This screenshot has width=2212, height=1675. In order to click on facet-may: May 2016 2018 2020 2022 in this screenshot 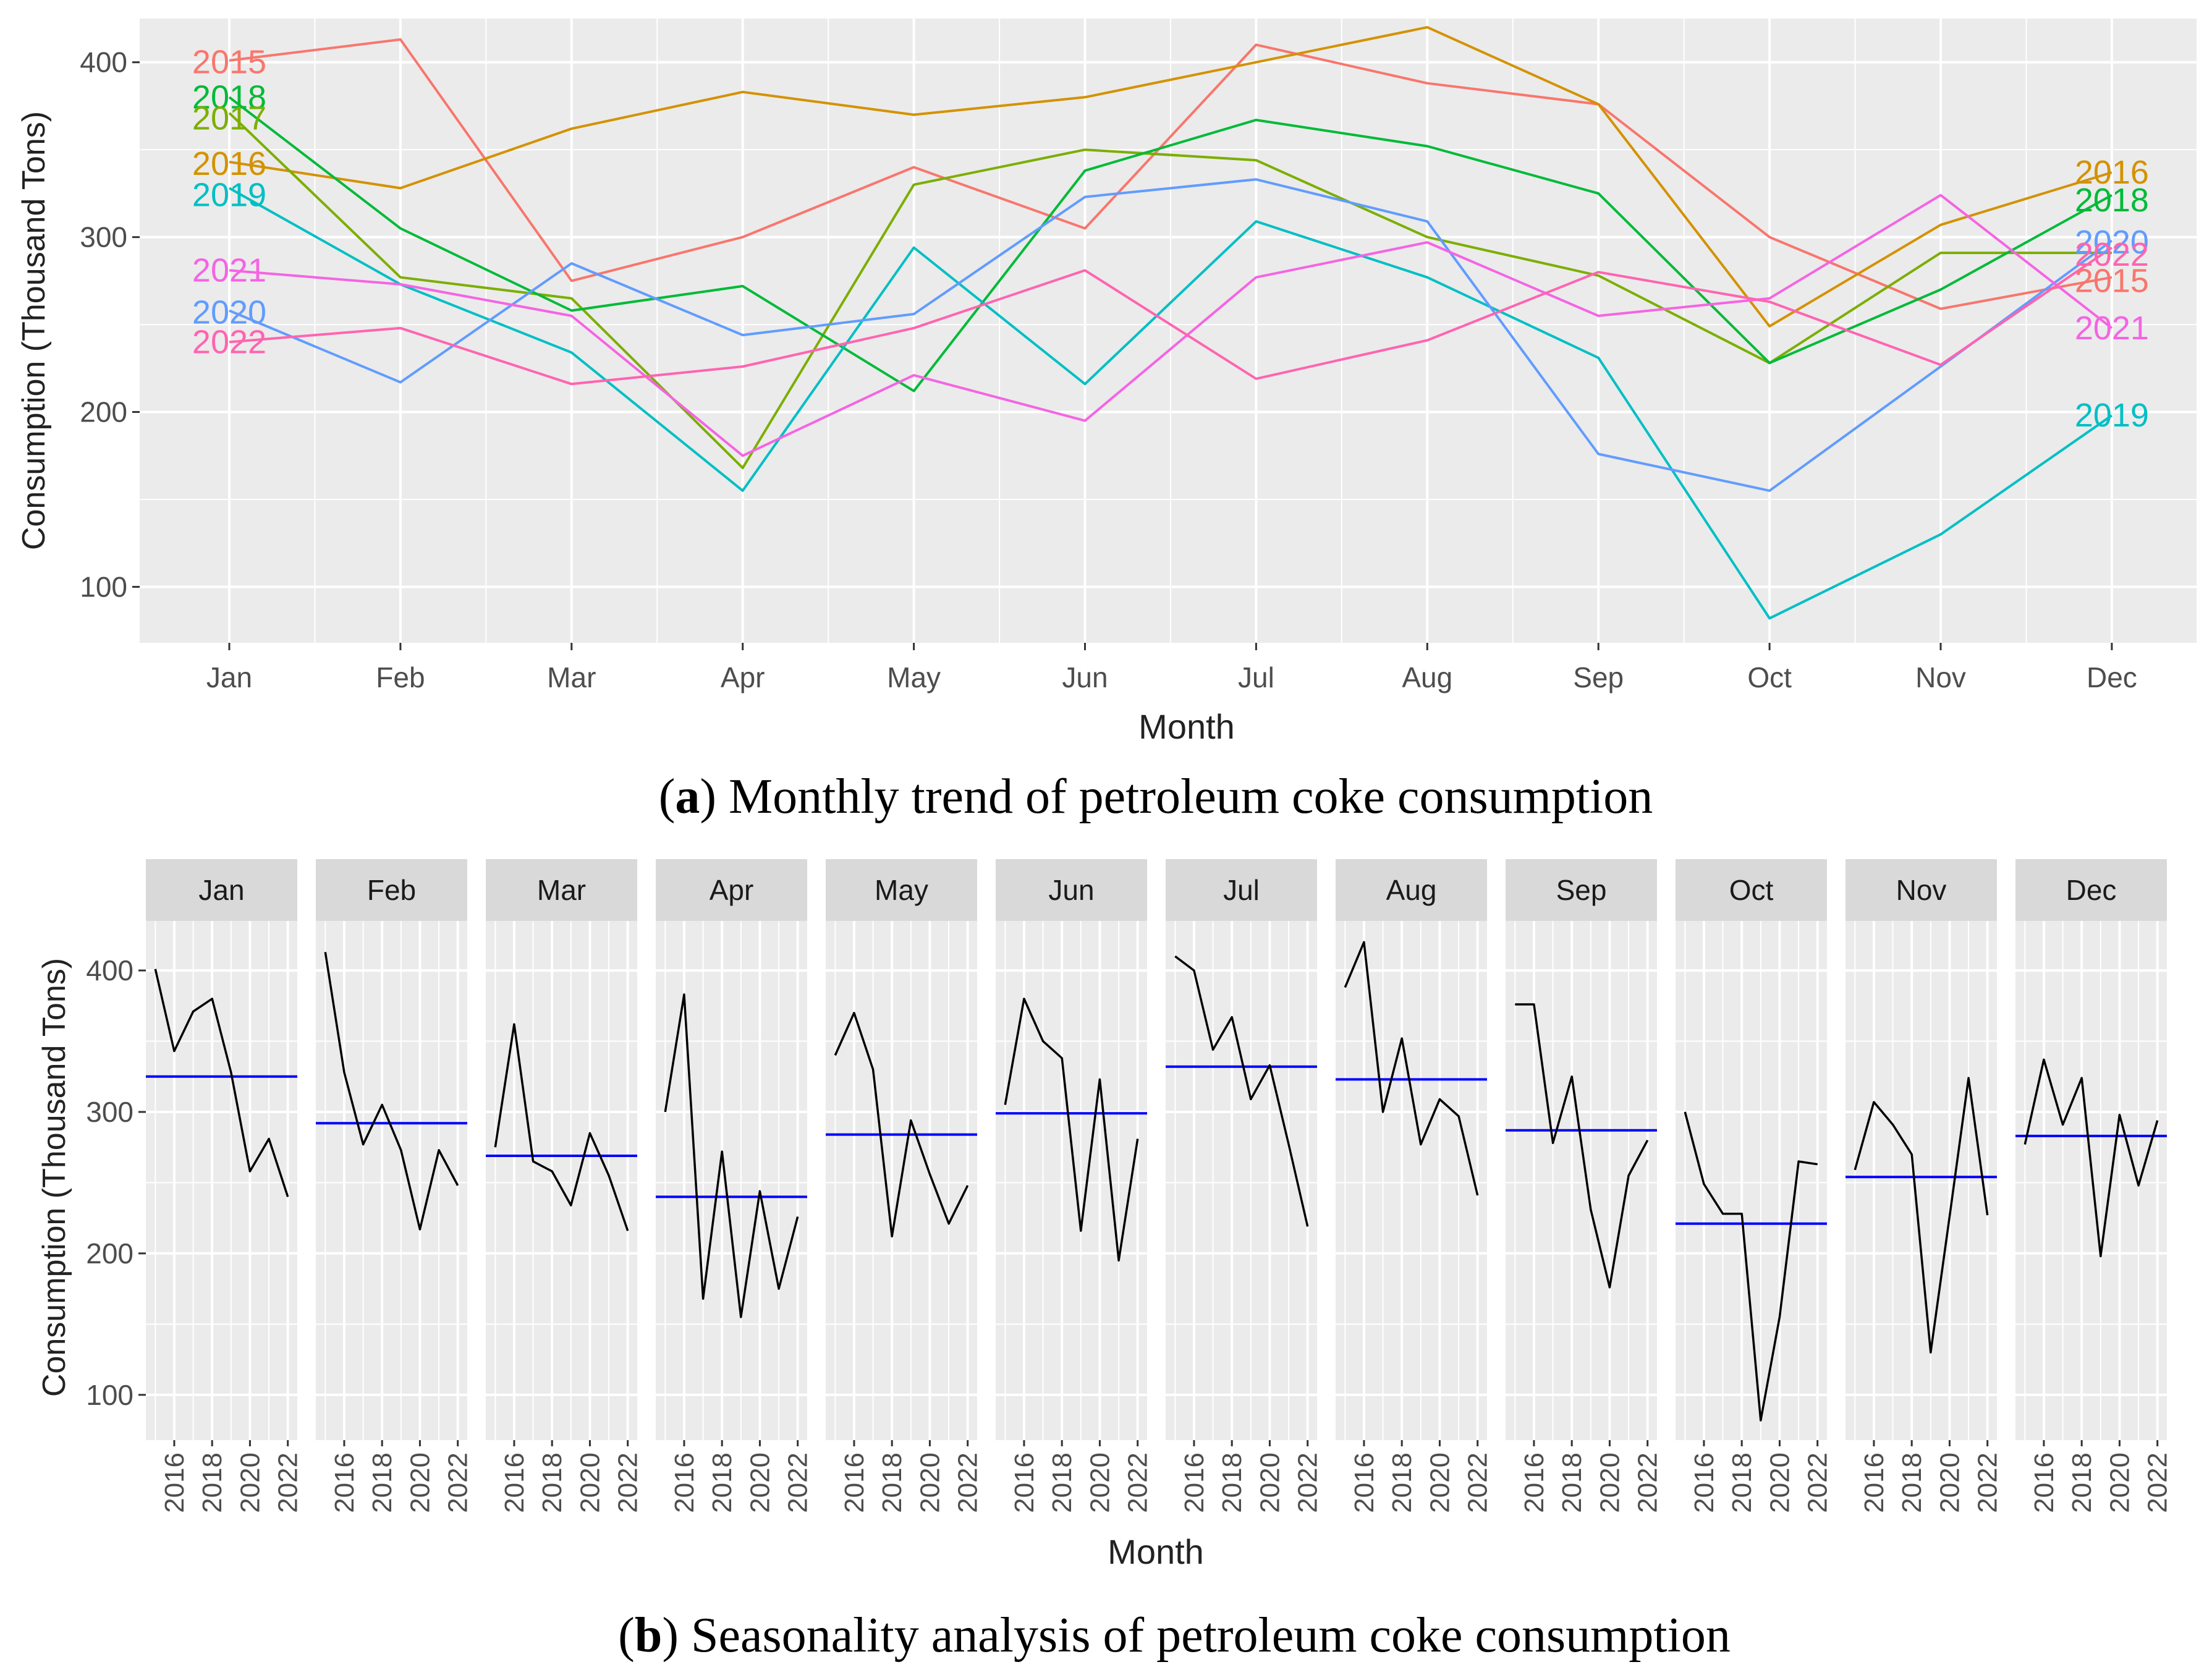, I will do `click(905, 1186)`.